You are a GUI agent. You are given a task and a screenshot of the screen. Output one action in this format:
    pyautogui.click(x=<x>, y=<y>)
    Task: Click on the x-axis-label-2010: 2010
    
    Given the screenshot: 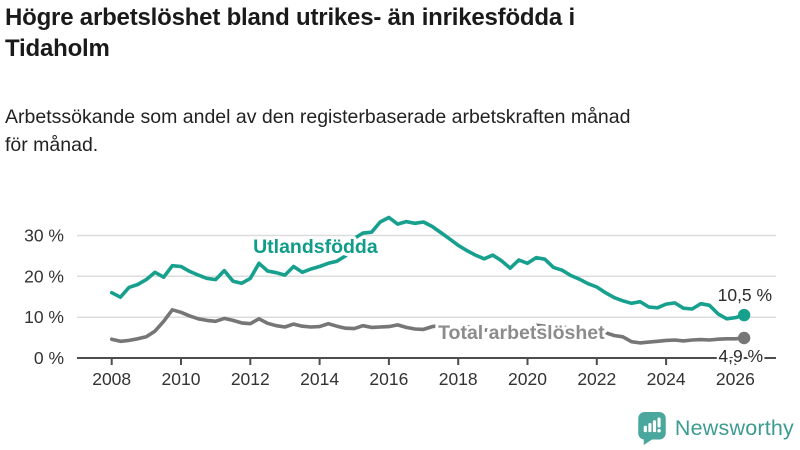 What is the action you would take?
    pyautogui.click(x=181, y=379)
    